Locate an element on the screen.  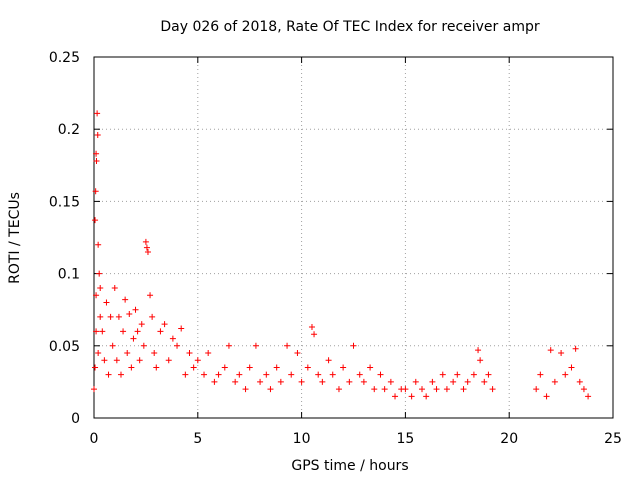
y-tick-label: 0.2 is located at coordinates (69, 130).